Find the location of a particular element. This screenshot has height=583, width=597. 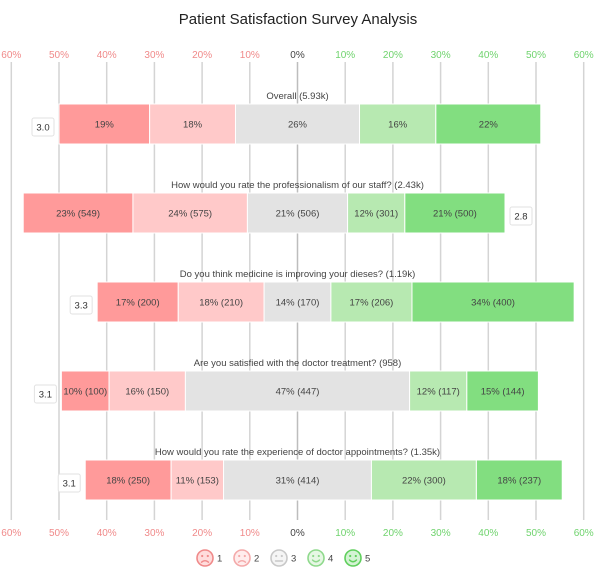

segment-label: 31% (414) is located at coordinates (298, 481).